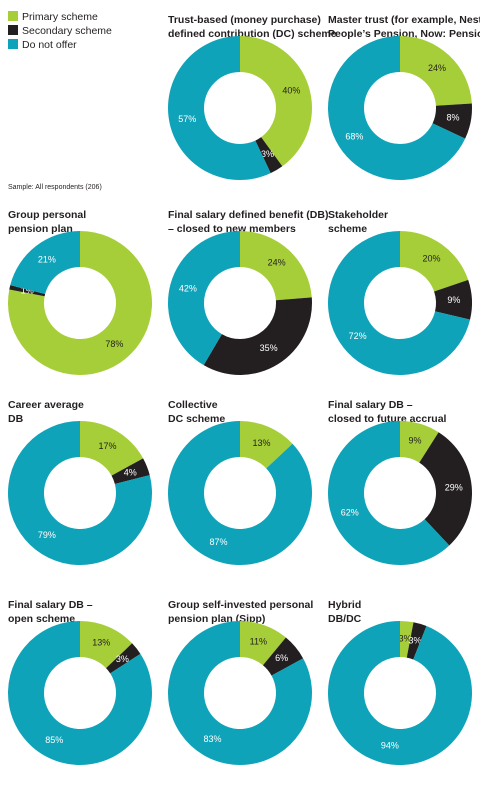 The image size is (480, 789). I want to click on chart-title: – closed to new members, so click(232, 229).